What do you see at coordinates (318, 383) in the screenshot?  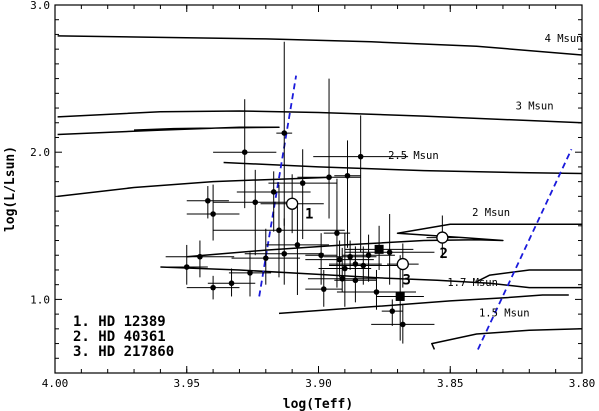 I see `x-tick-label: 3.90` at bounding box center [318, 383].